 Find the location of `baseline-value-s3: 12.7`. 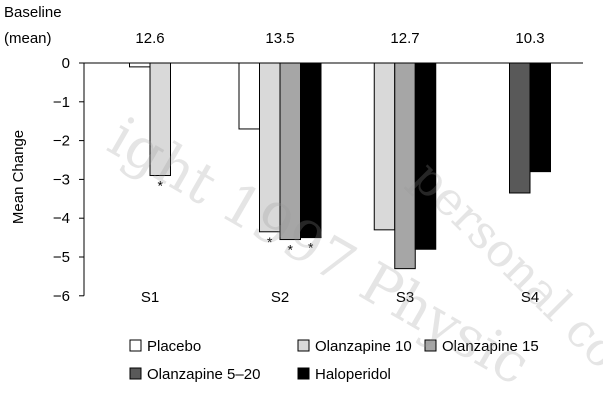

baseline-value-s3: 12.7 is located at coordinates (404, 38).